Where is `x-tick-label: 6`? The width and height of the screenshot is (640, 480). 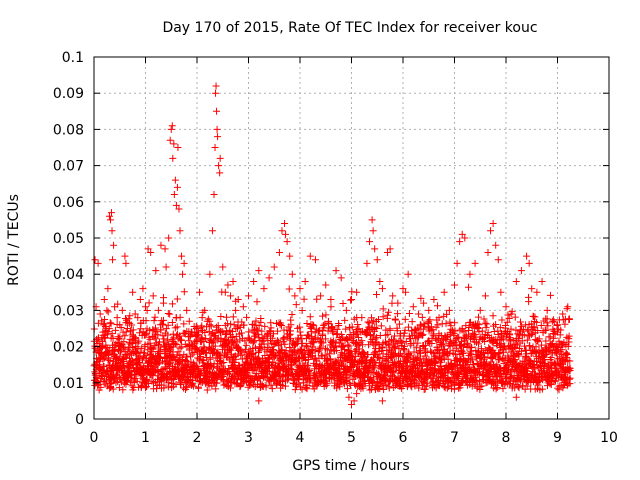
x-tick-label: 6 is located at coordinates (403, 438).